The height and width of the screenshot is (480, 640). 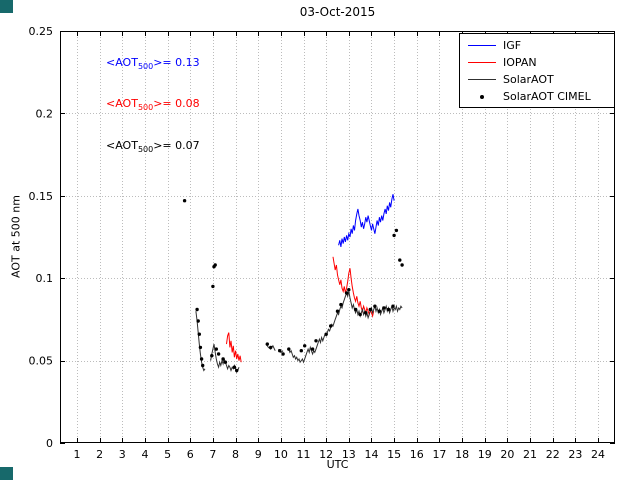 I want to click on legend: IGF IOPAN SolarAOT SolarAOT CIMEL, so click(x=537, y=70).